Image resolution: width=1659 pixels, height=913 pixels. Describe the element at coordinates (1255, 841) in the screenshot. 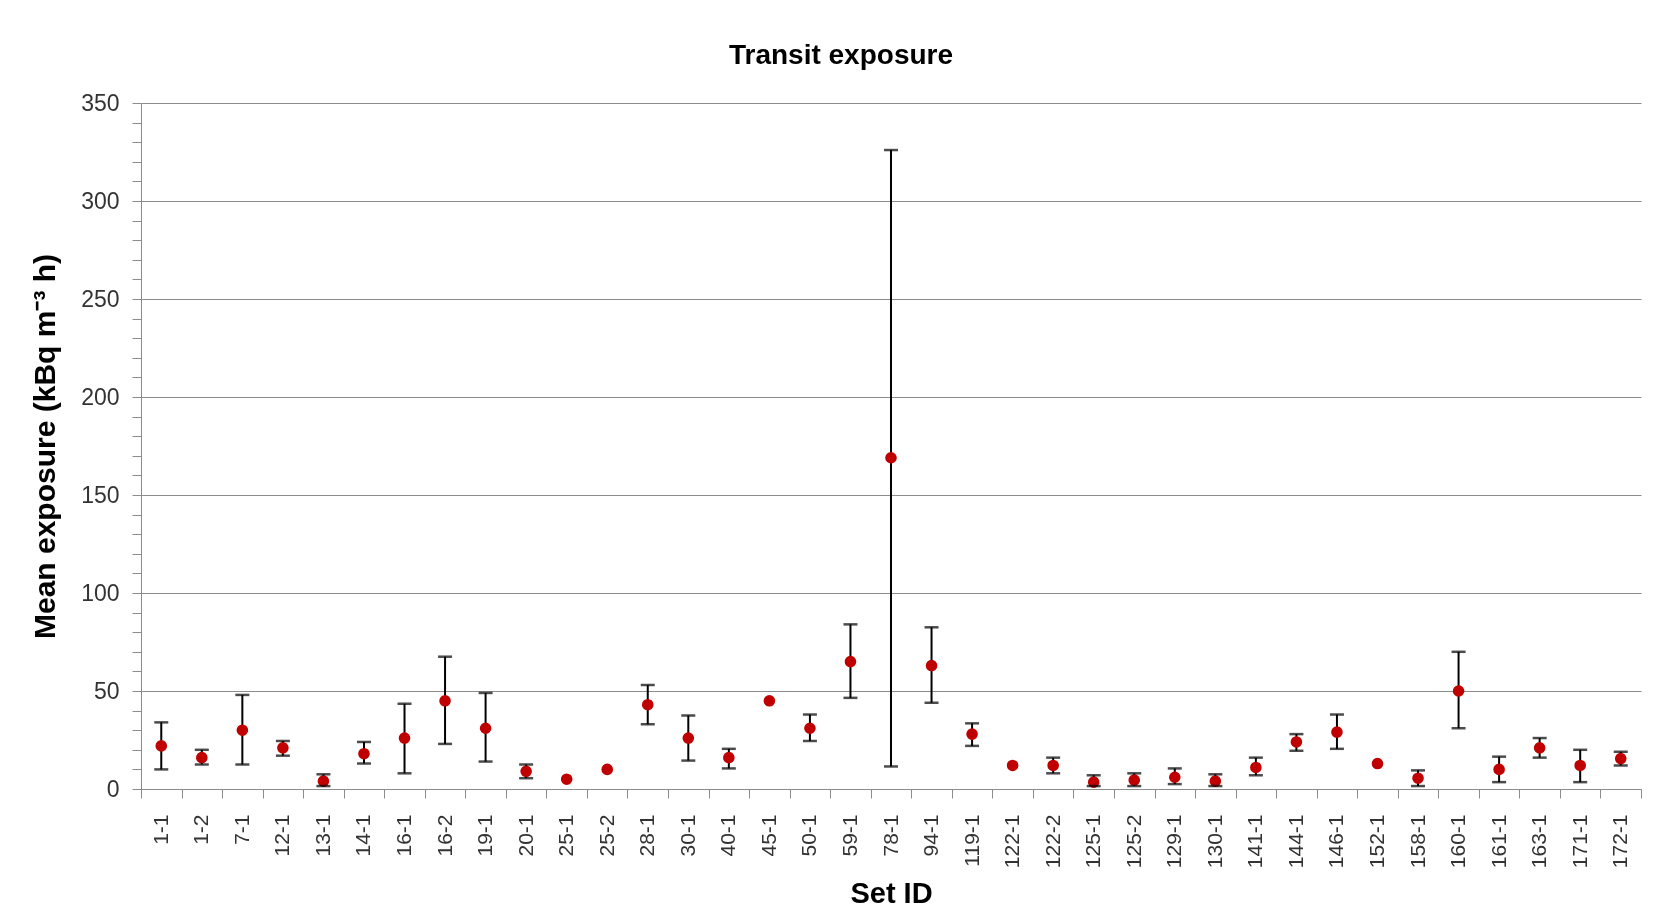

I see `x-tick-label: 141-1` at that location.